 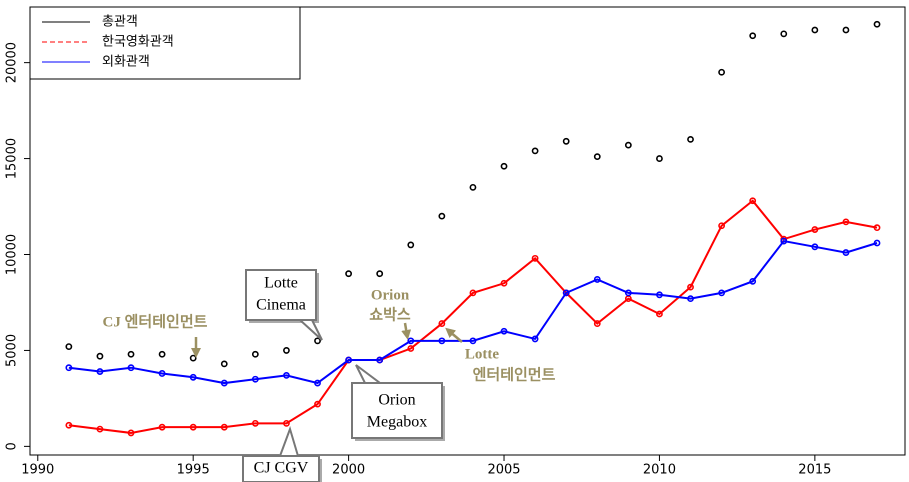 I want to click on annotation: Orion 쇼박스, so click(x=390, y=313).